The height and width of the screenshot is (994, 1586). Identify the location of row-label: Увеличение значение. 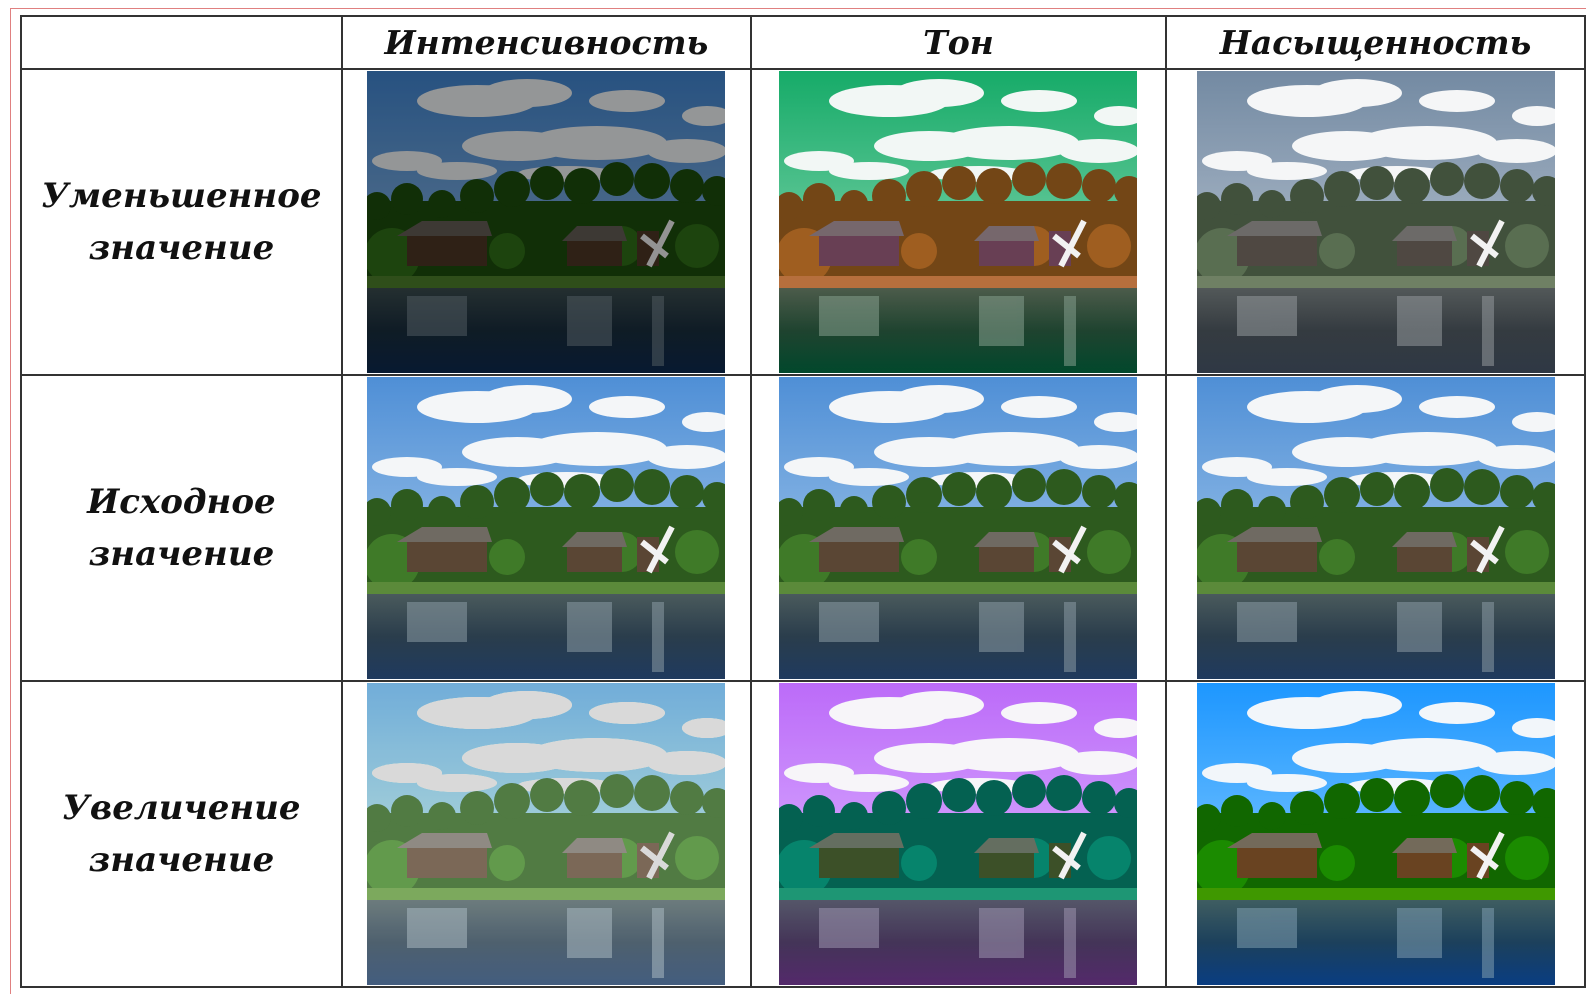
(181, 834).